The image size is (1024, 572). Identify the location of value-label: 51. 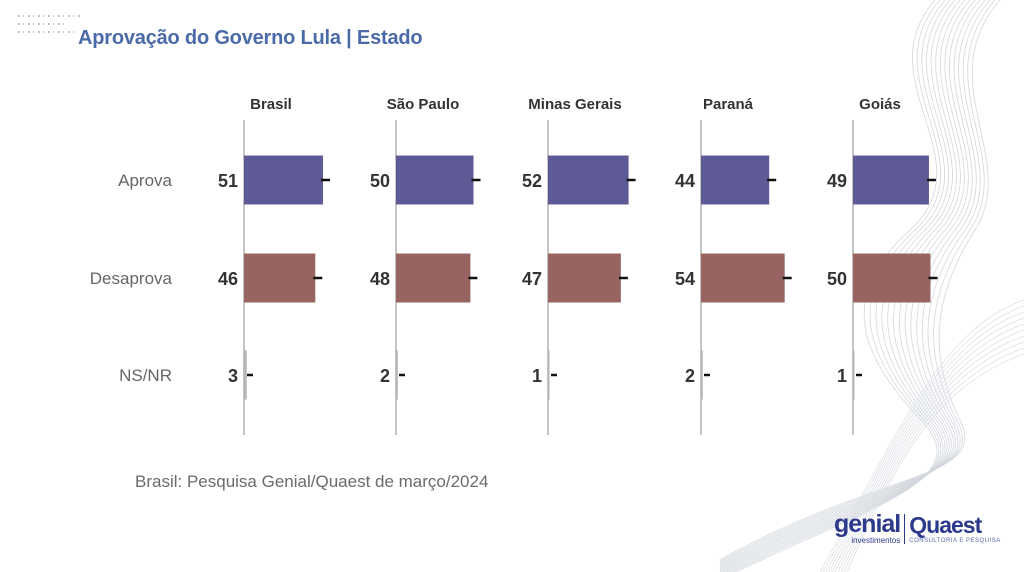
(228, 181).